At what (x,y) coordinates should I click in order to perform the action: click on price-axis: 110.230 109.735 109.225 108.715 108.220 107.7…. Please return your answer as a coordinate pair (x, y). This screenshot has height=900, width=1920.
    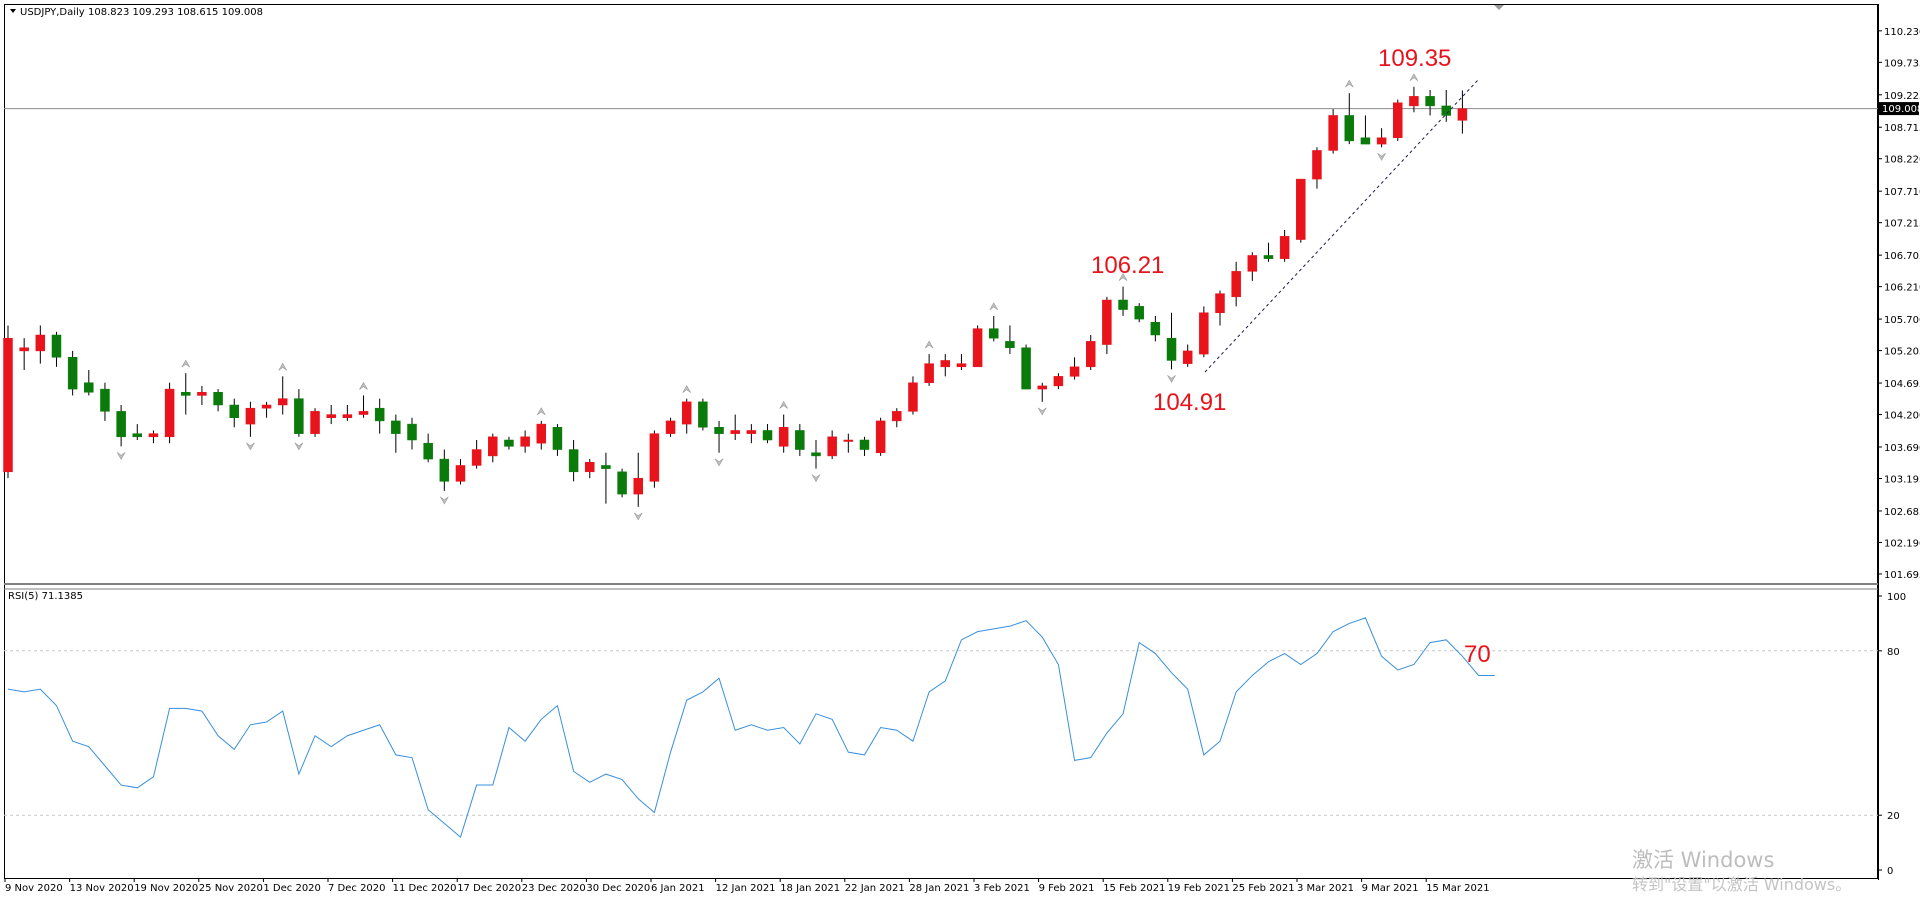
    Looking at the image, I should click on (1899, 304).